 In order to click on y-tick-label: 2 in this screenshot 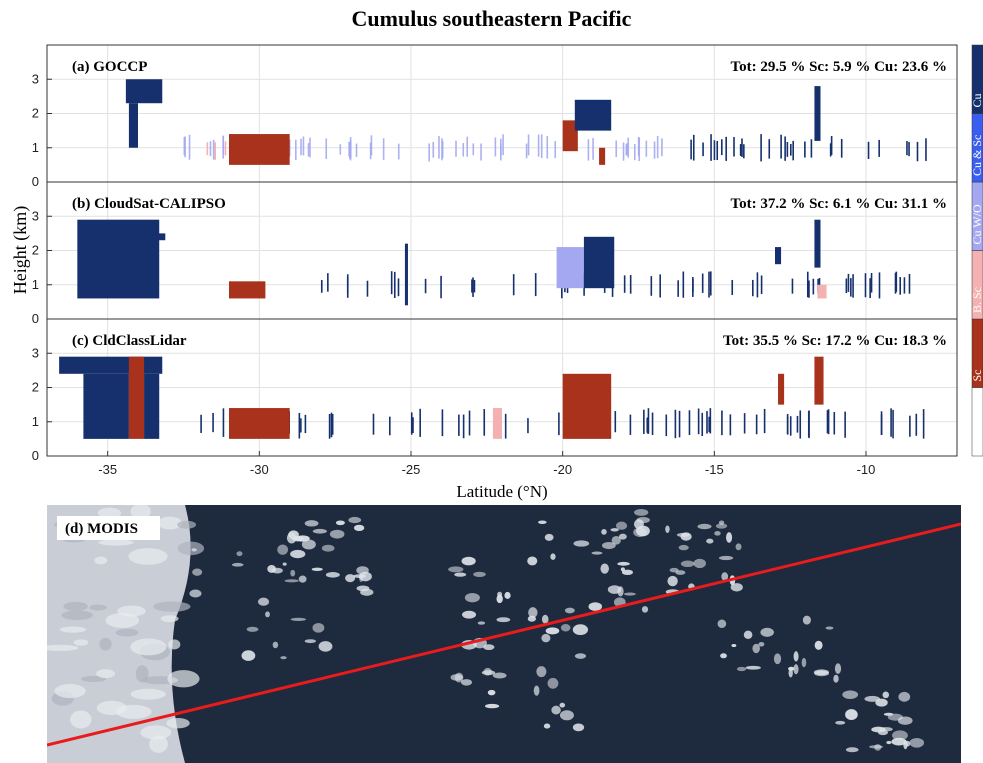, I will do `click(35, 250)`.